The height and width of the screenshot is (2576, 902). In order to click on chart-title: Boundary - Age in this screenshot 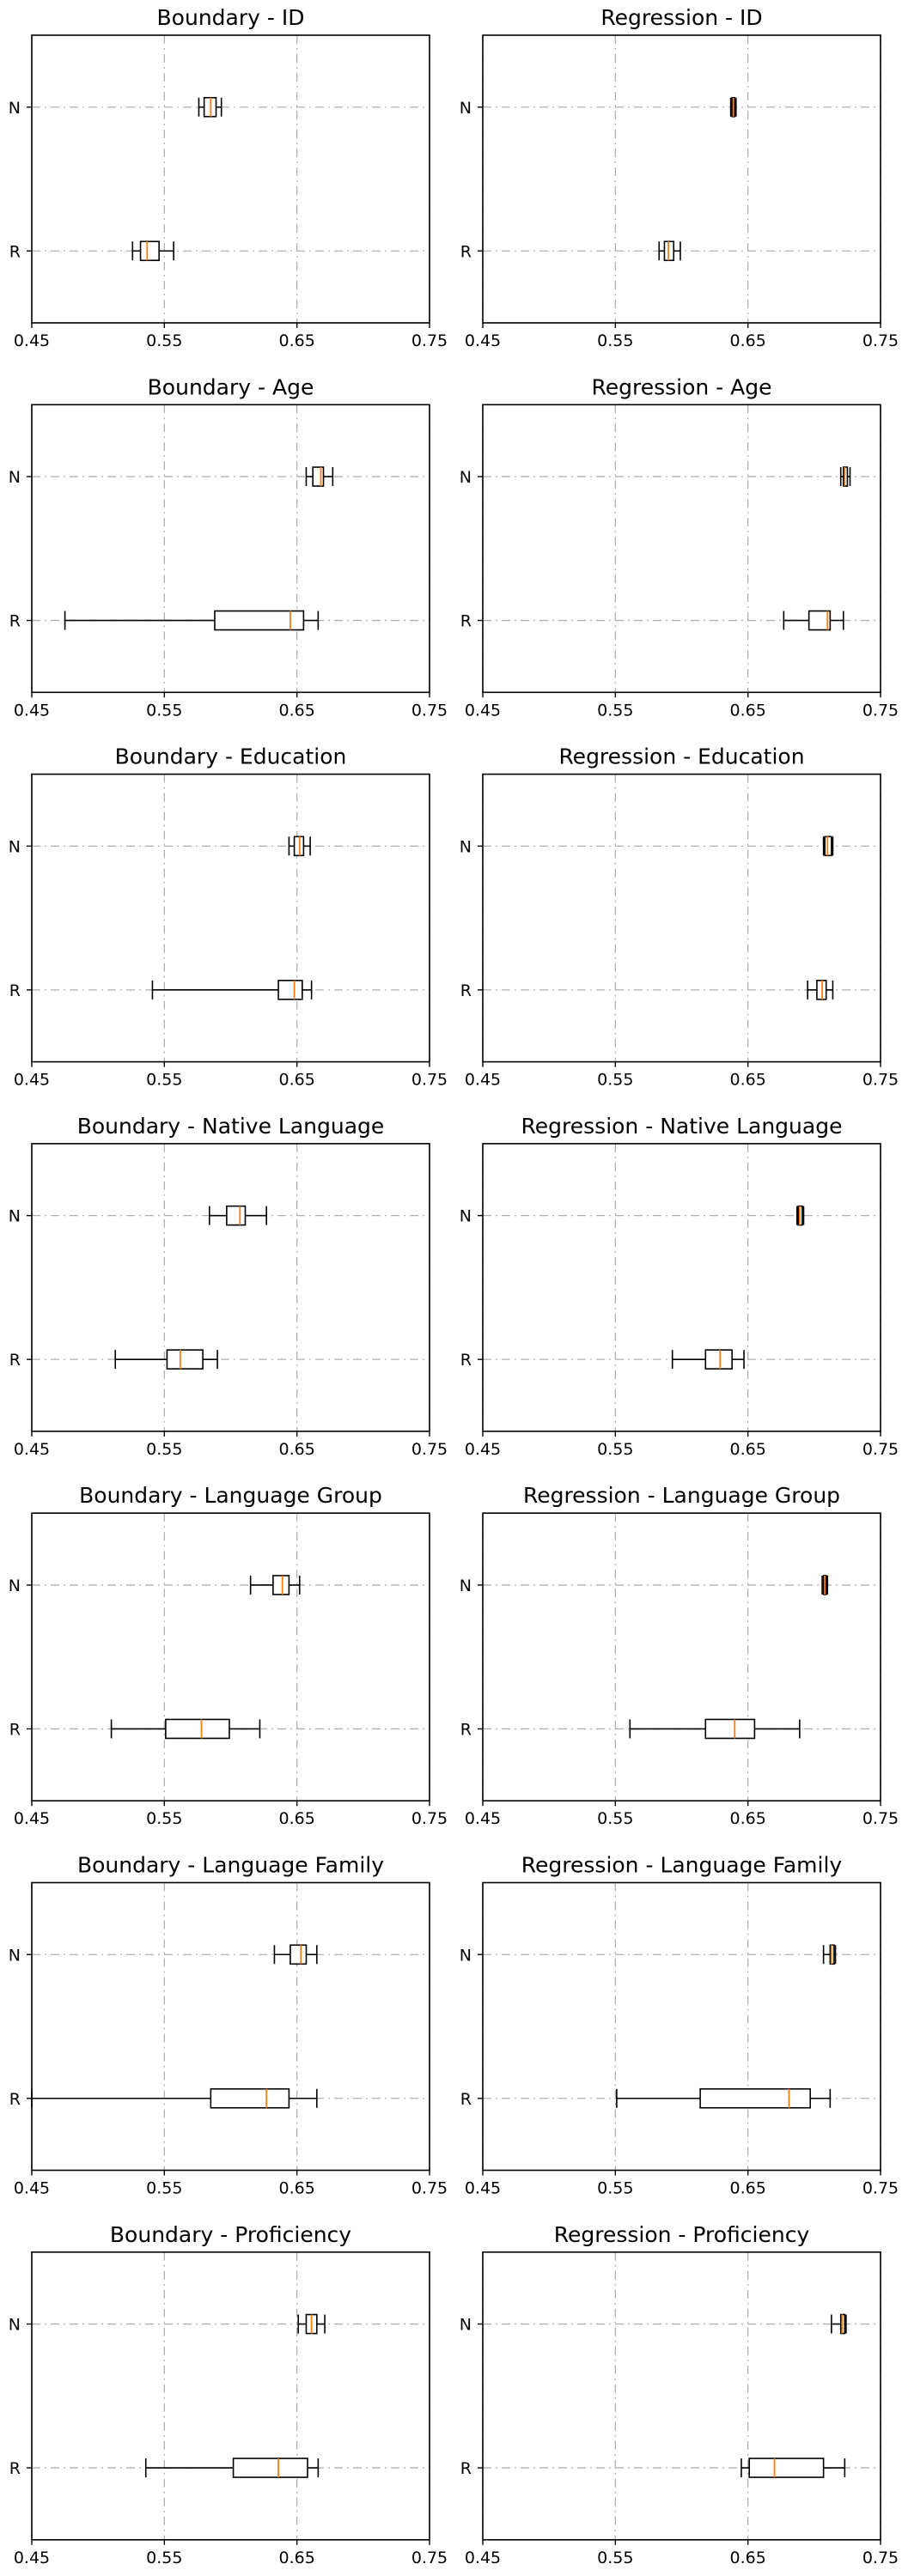, I will do `click(231, 387)`.